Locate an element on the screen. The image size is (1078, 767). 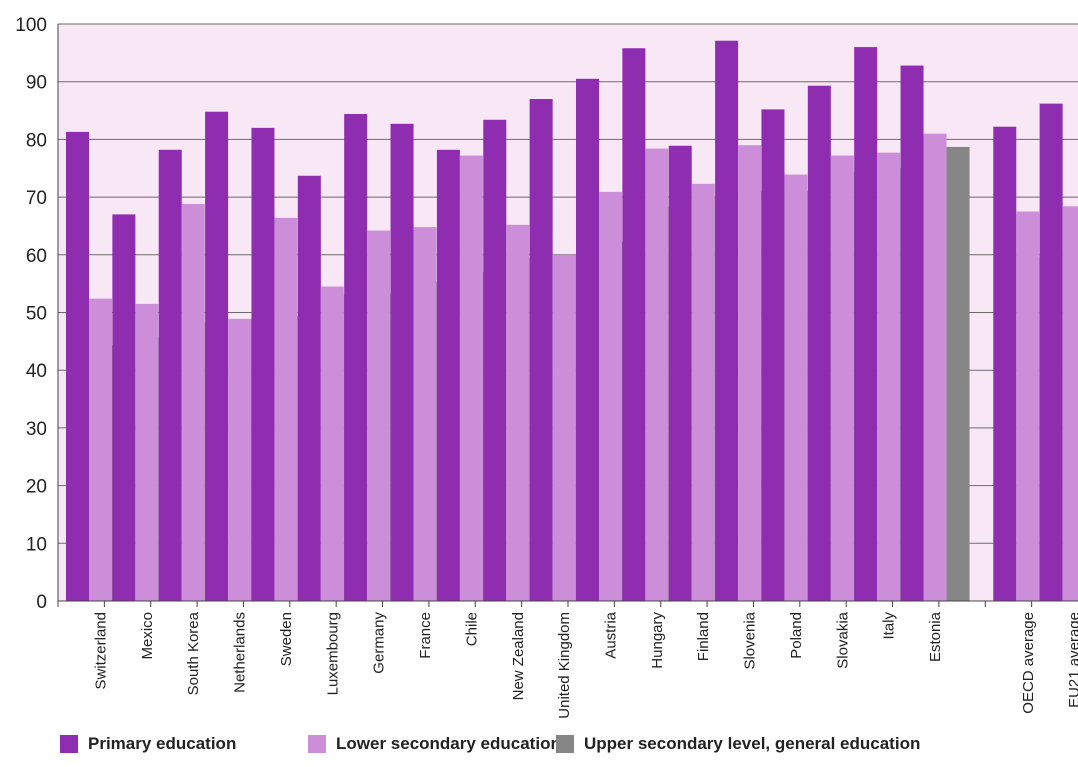
y-tick-label: 50 is located at coordinates (36, 314).